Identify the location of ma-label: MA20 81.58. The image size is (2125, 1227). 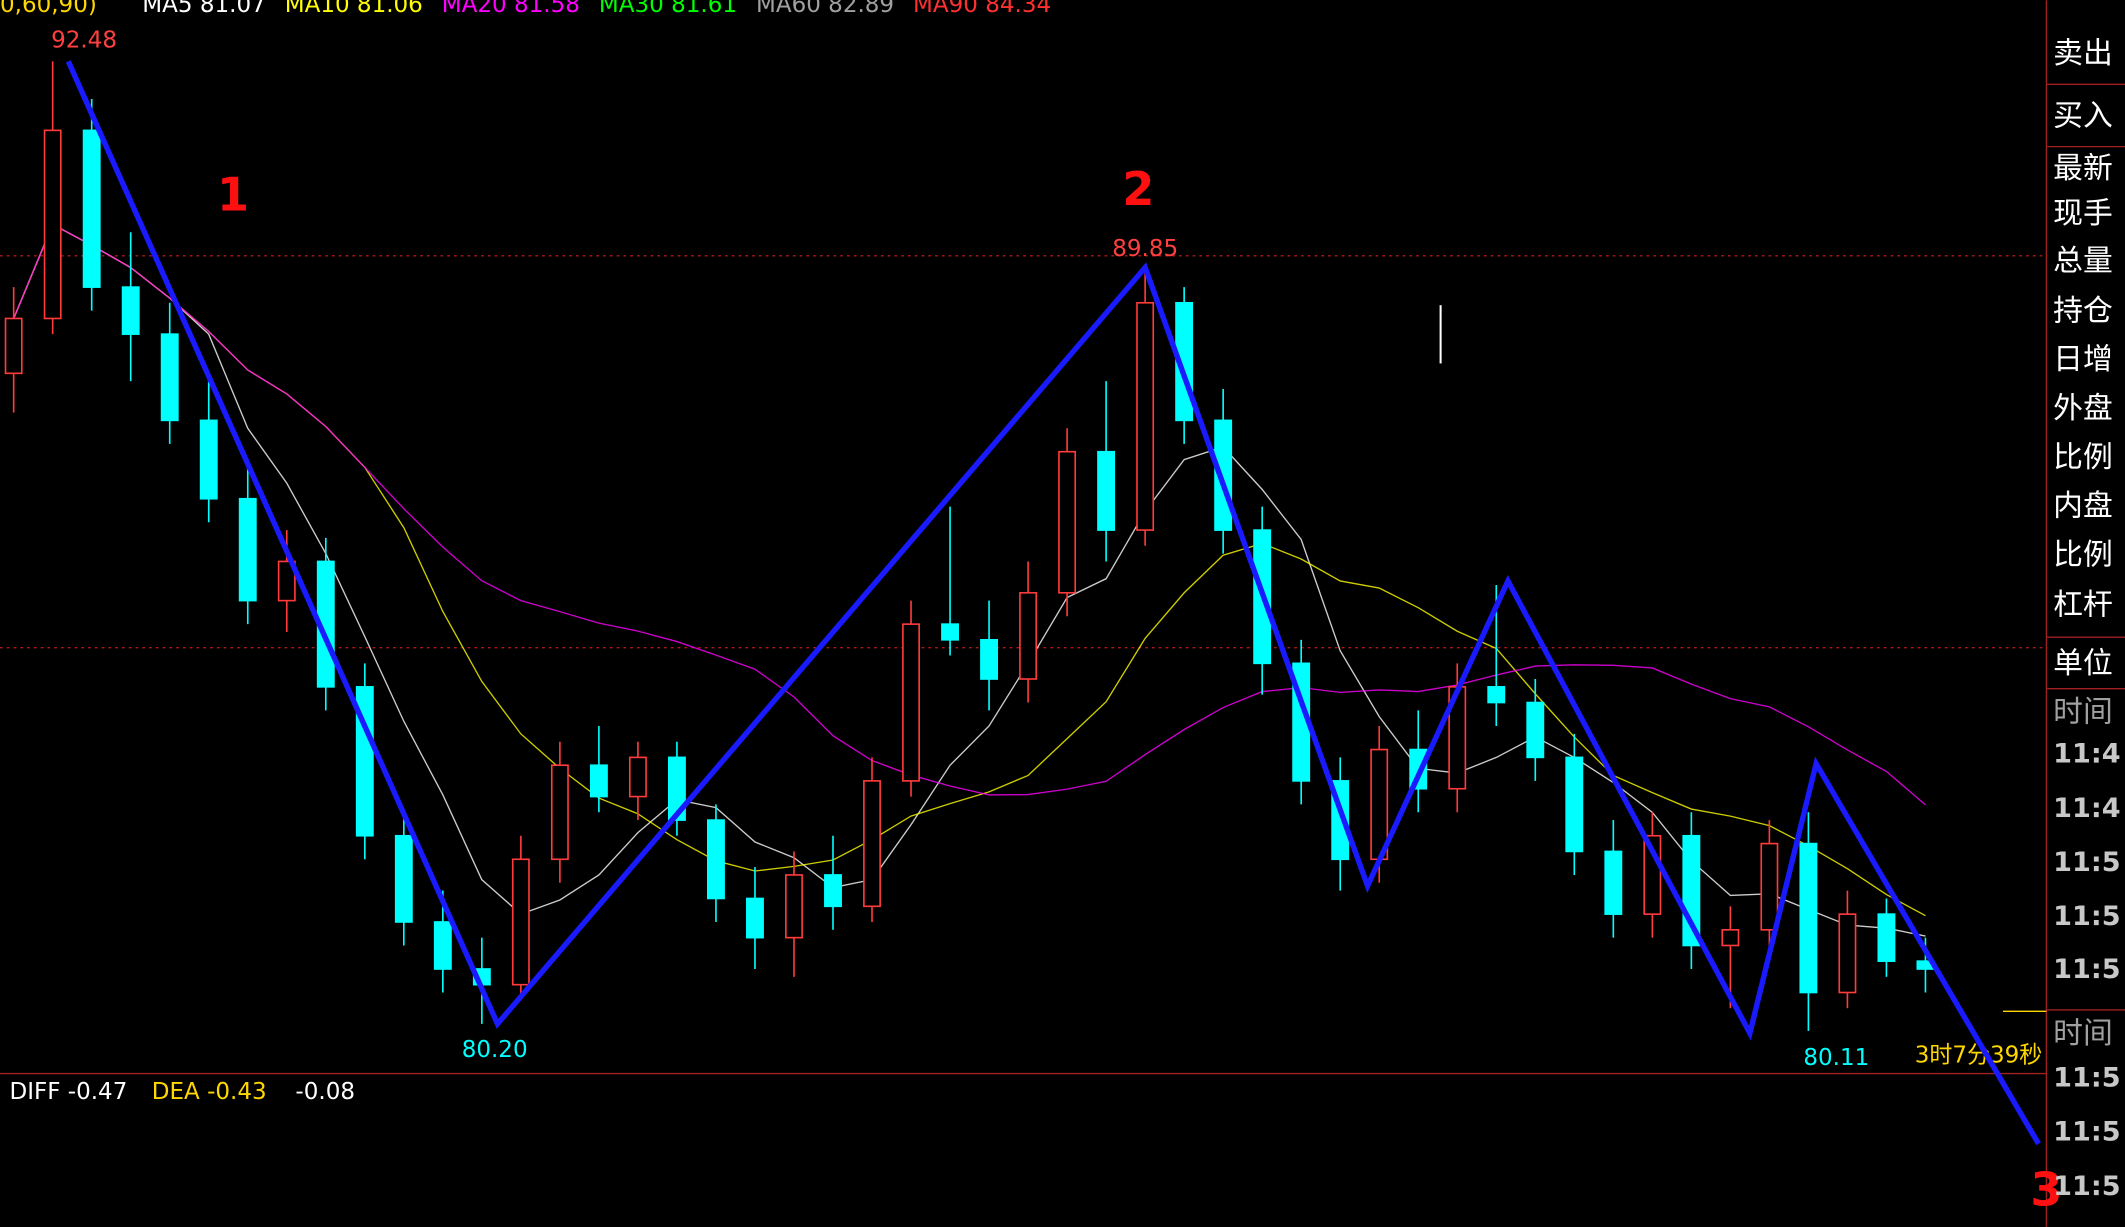
(511, 9).